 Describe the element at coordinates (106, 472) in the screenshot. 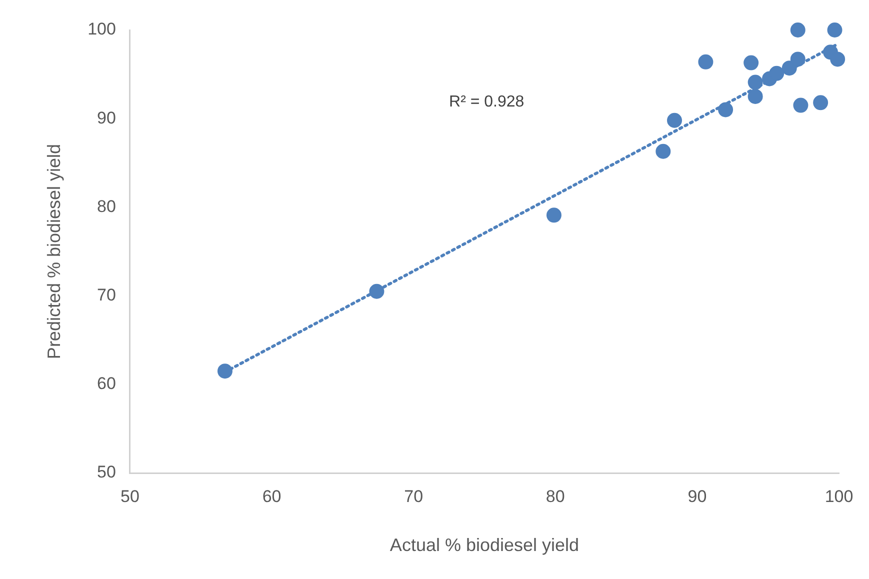

I see `y-tick-label: 50` at that location.